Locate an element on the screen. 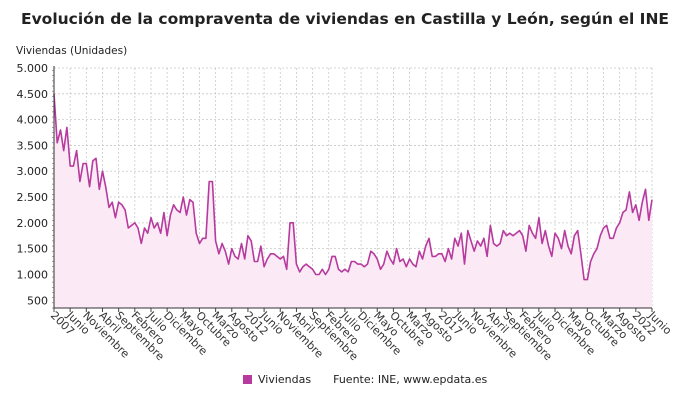  legend: Viviendas Fuente: INE, www.epdata.es is located at coordinates (365, 379).